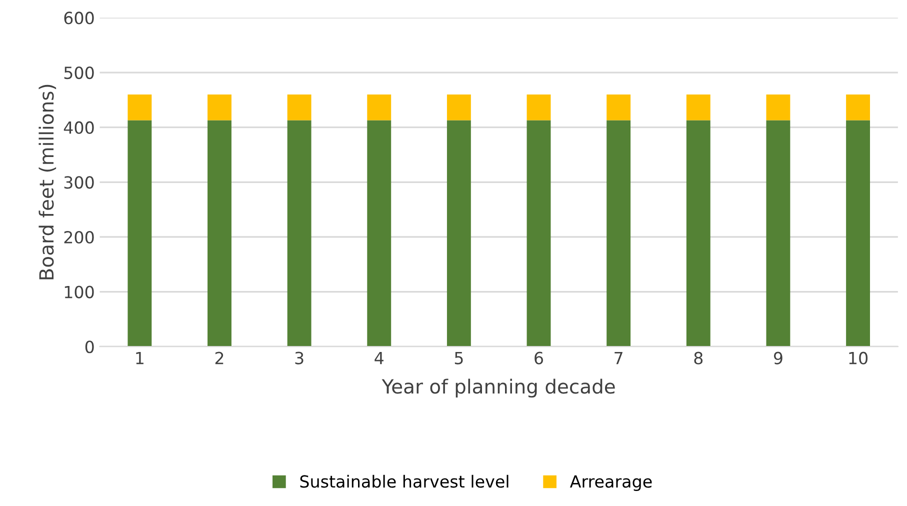 This screenshot has height=506, width=907. Describe the element at coordinates (47, 182) in the screenshot. I see `y-axis-title: Board feet (millions)` at that location.